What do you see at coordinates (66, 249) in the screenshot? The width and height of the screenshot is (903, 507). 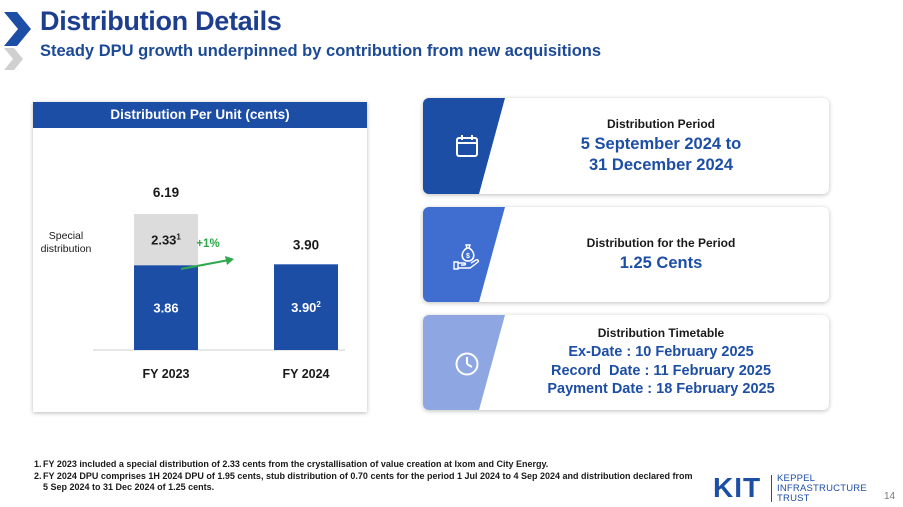 I see `special-distribution-label: distribution` at bounding box center [66, 249].